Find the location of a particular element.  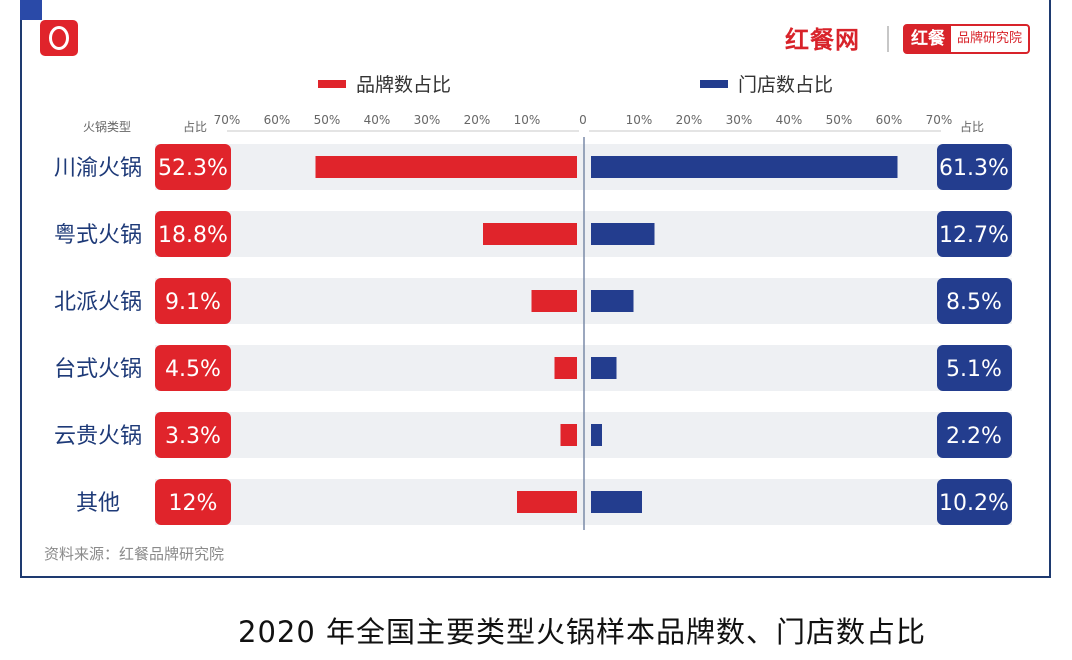

store-value-label: 5.1% is located at coordinates (974, 369).